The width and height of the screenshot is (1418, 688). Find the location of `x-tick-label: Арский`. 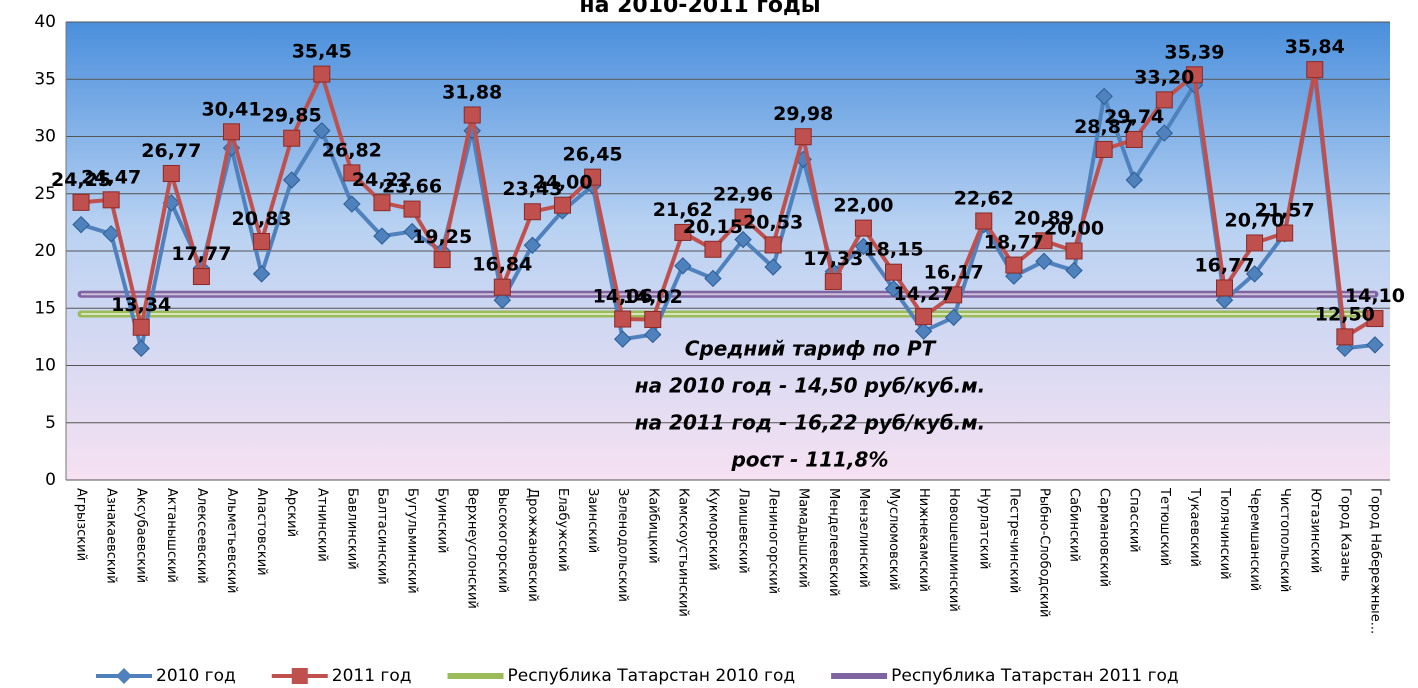

x-tick-label: Арский is located at coordinates (291, 512).